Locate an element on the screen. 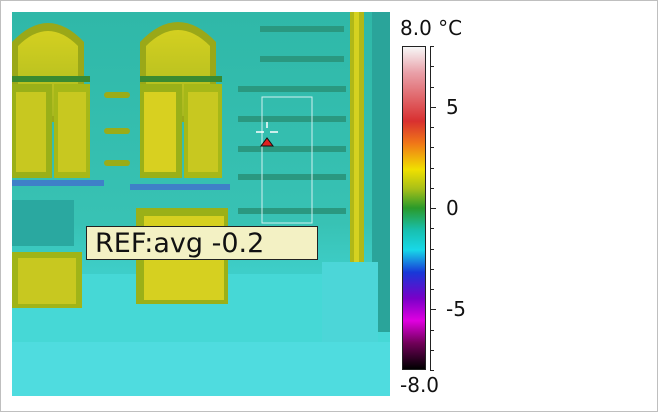 This screenshot has width=658, height=412. ref-average-label: REF:avg -0.2 is located at coordinates (202, 243).